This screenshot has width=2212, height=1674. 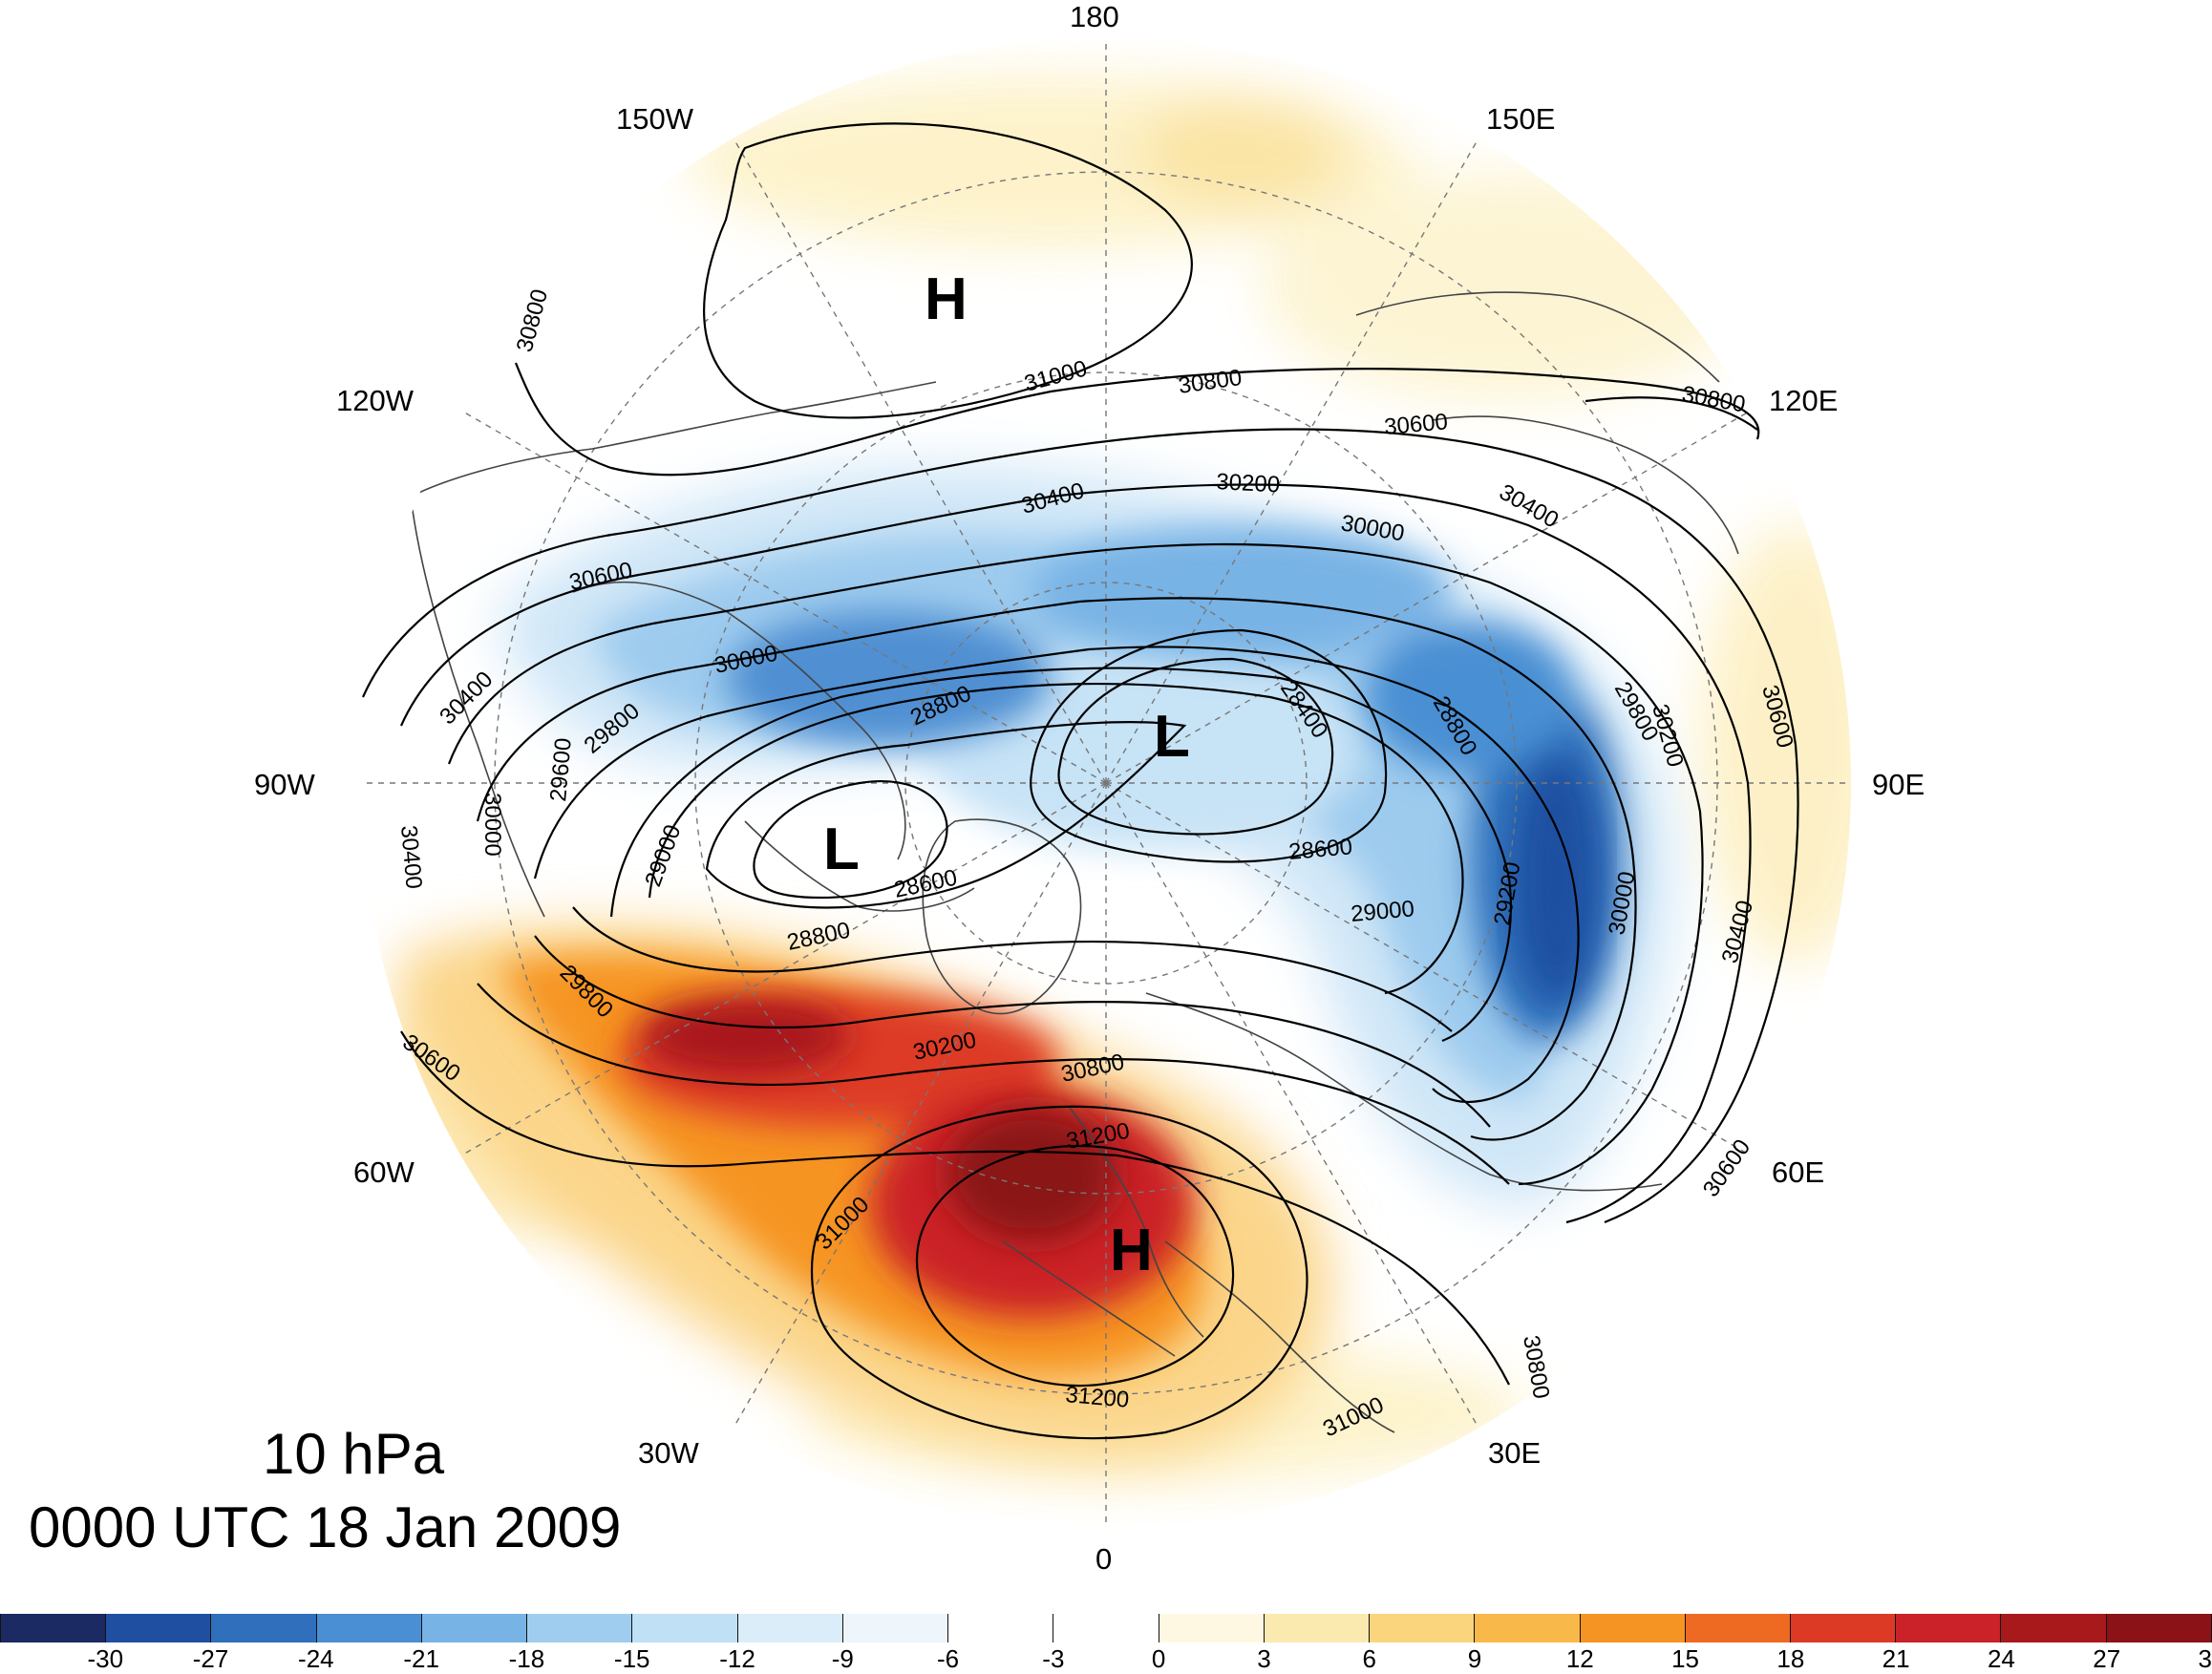 What do you see at coordinates (1520, 119) in the screenshot?
I see `lon-label-150e: 150E` at bounding box center [1520, 119].